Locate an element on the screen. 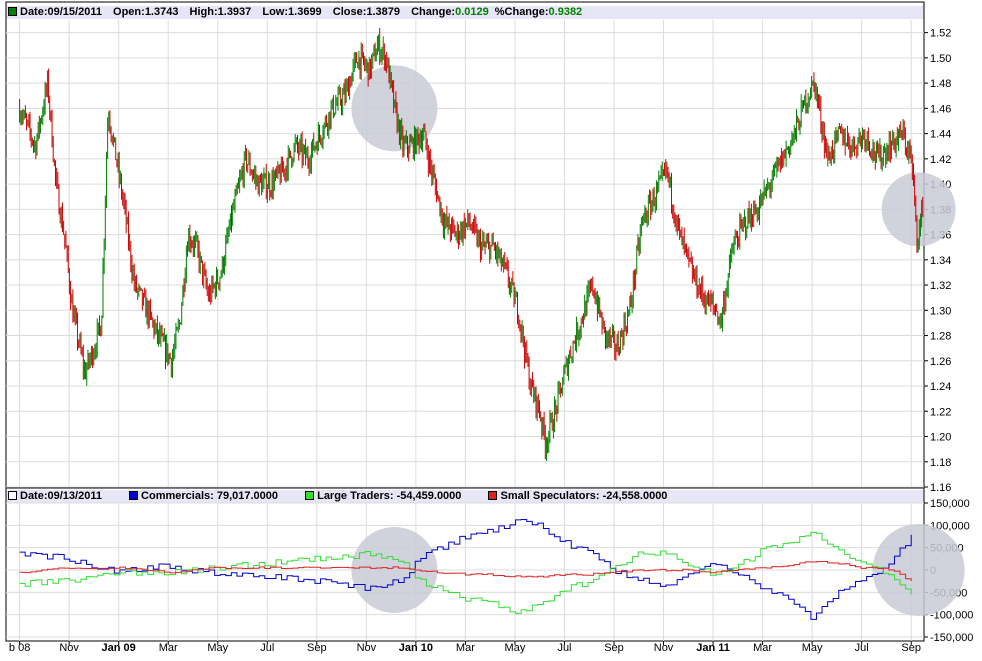 The image size is (982, 661). price-y-tick-label: 1.34 is located at coordinates (940, 261).